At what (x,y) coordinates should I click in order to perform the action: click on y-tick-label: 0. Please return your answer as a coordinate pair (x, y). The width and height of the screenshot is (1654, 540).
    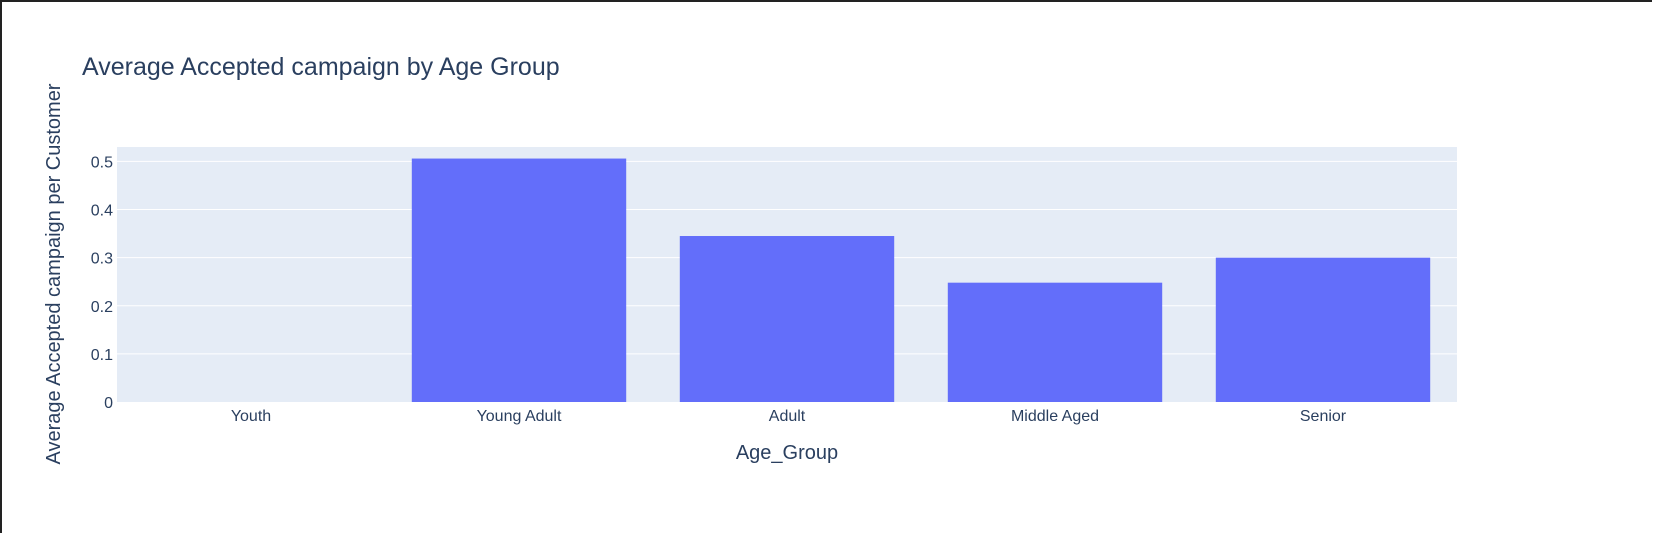
    Looking at the image, I should click on (108, 403).